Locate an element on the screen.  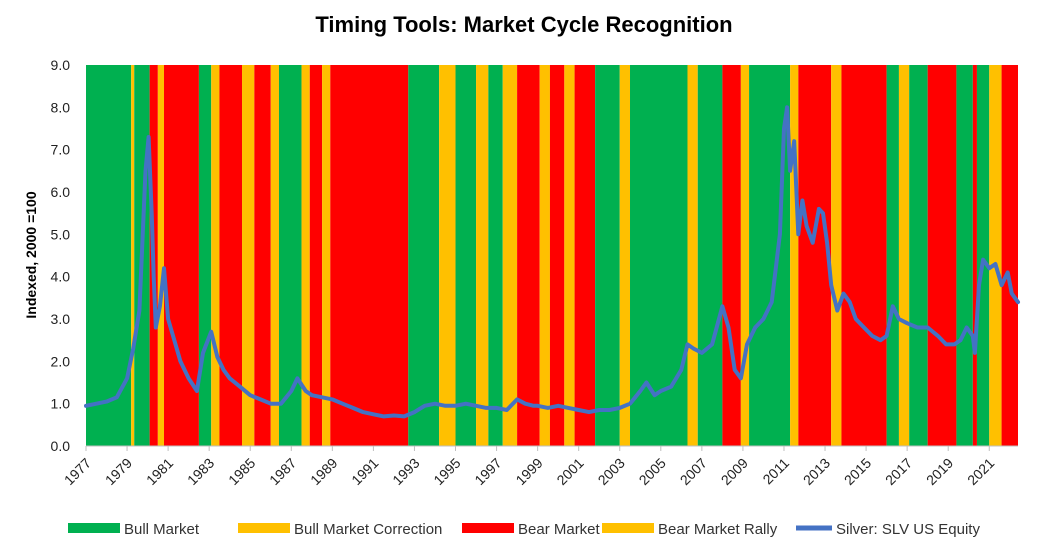
x-tick-label: 2009 is located at coordinates (734, 471).